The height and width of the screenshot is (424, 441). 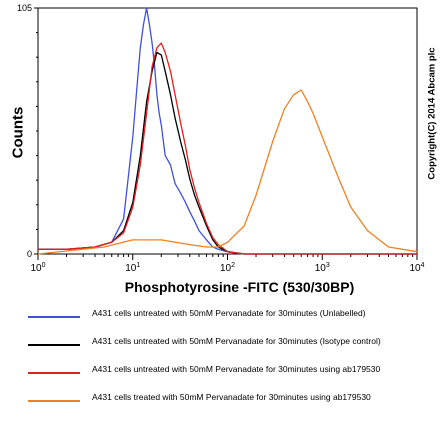 What do you see at coordinates (18, 132) in the screenshot?
I see `y-axis-label: Counts` at bounding box center [18, 132].